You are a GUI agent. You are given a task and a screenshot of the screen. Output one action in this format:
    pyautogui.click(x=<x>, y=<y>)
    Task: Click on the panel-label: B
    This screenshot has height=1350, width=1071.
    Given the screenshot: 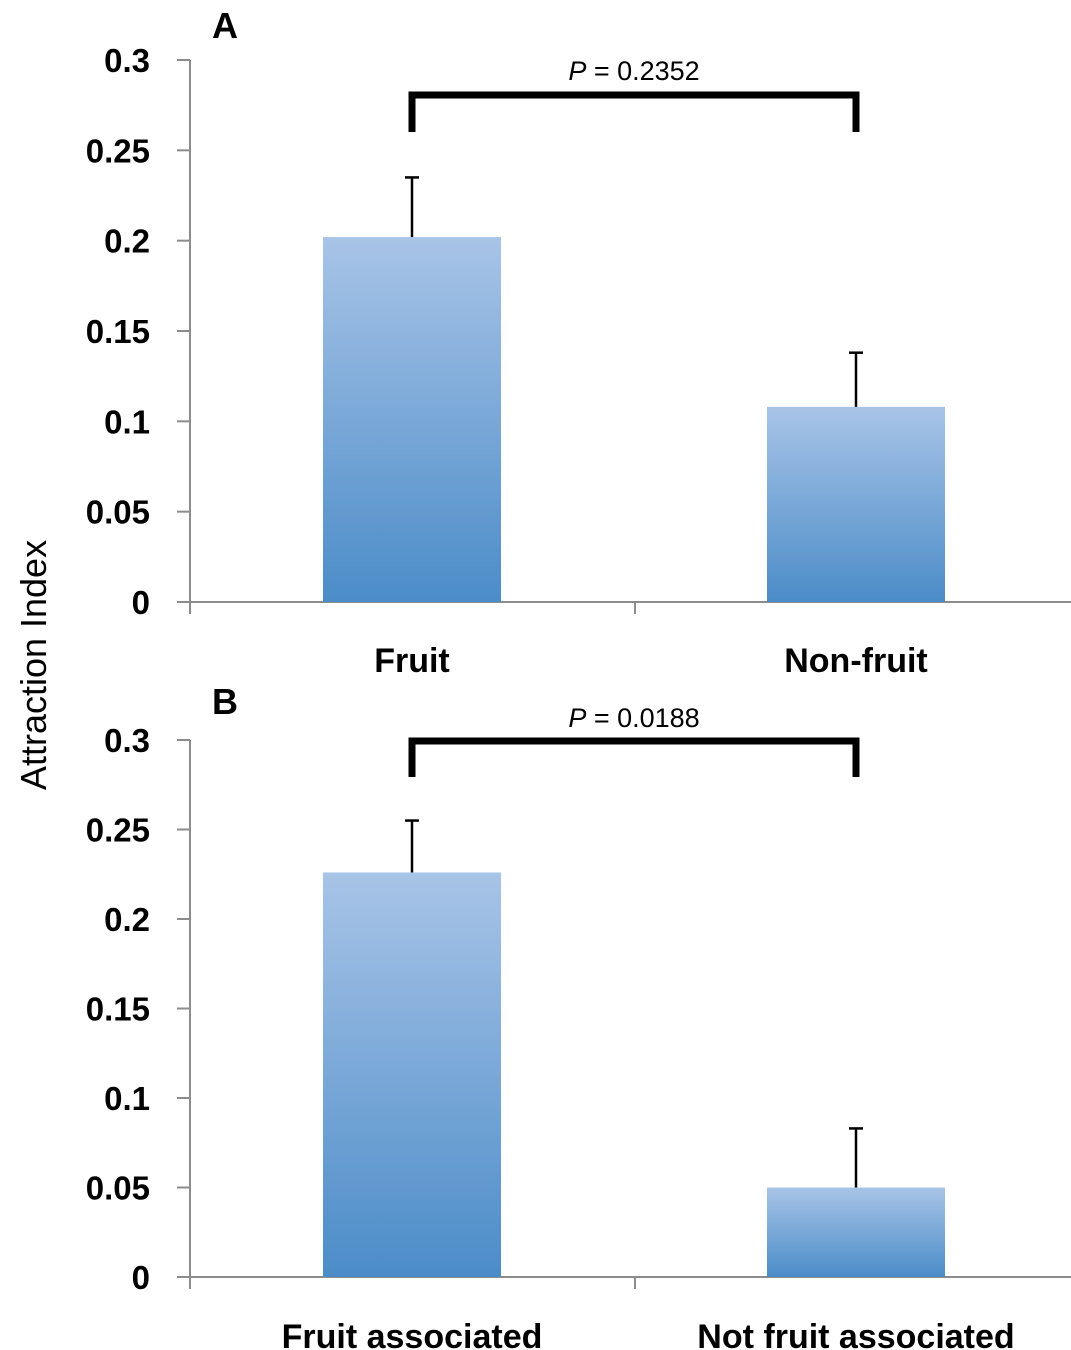 What is the action you would take?
    pyautogui.click(x=225, y=701)
    